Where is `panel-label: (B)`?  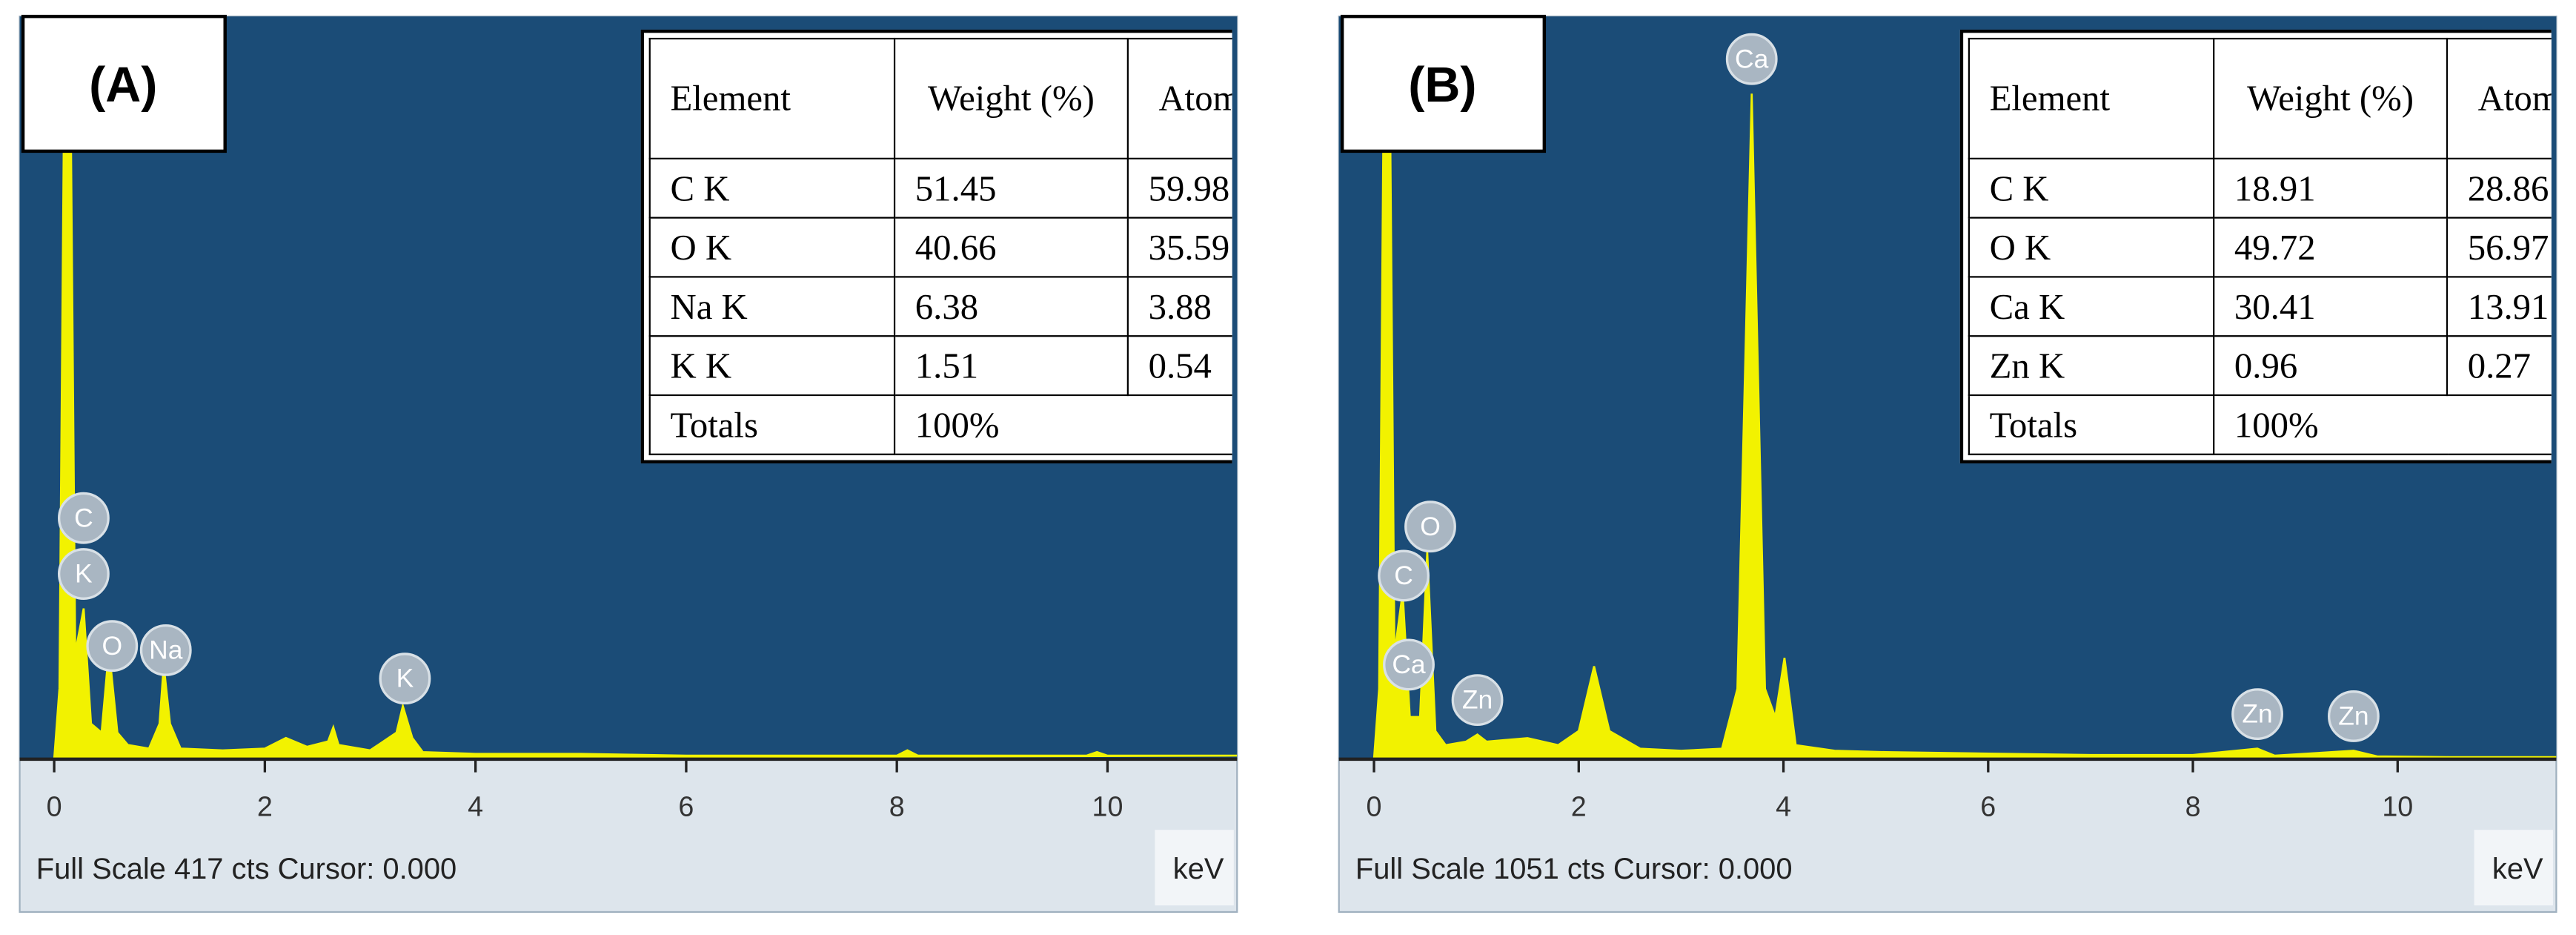
panel-label: (B) is located at coordinates (1442, 85).